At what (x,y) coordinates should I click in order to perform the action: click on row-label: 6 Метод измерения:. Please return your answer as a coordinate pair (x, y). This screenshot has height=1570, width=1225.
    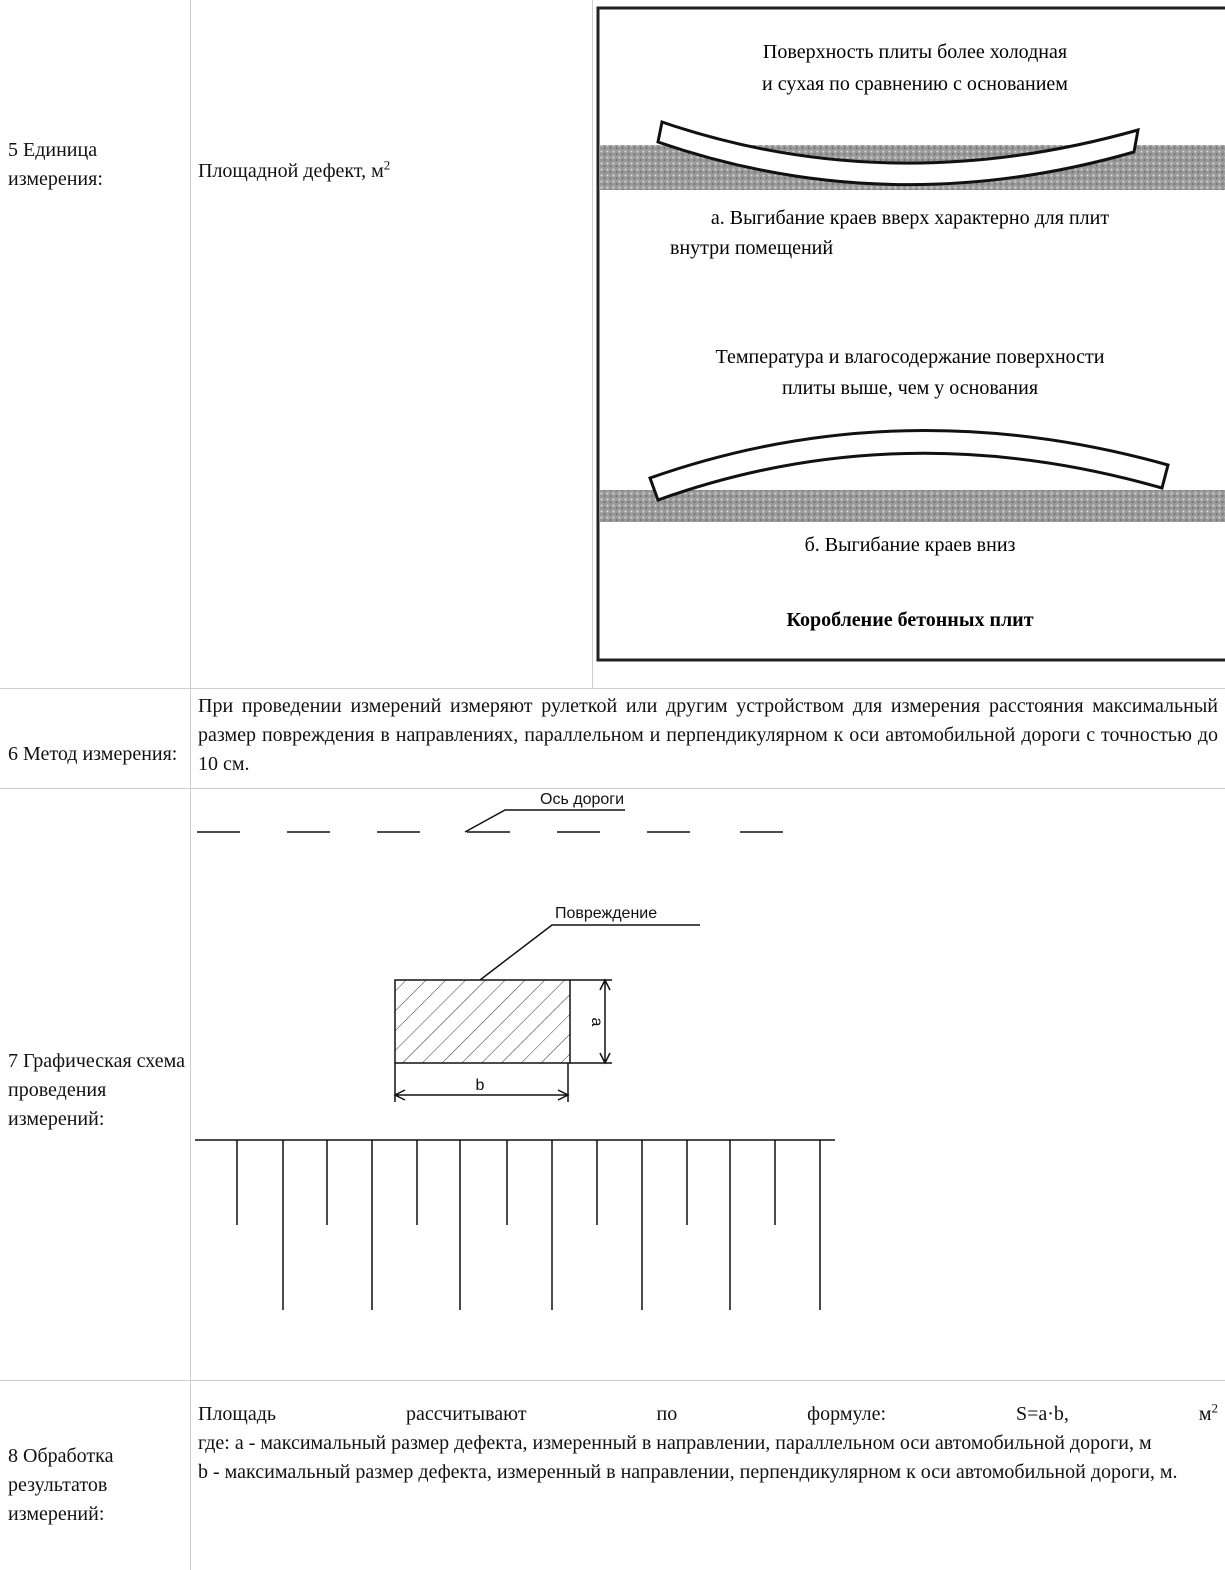
    Looking at the image, I should click on (93, 753).